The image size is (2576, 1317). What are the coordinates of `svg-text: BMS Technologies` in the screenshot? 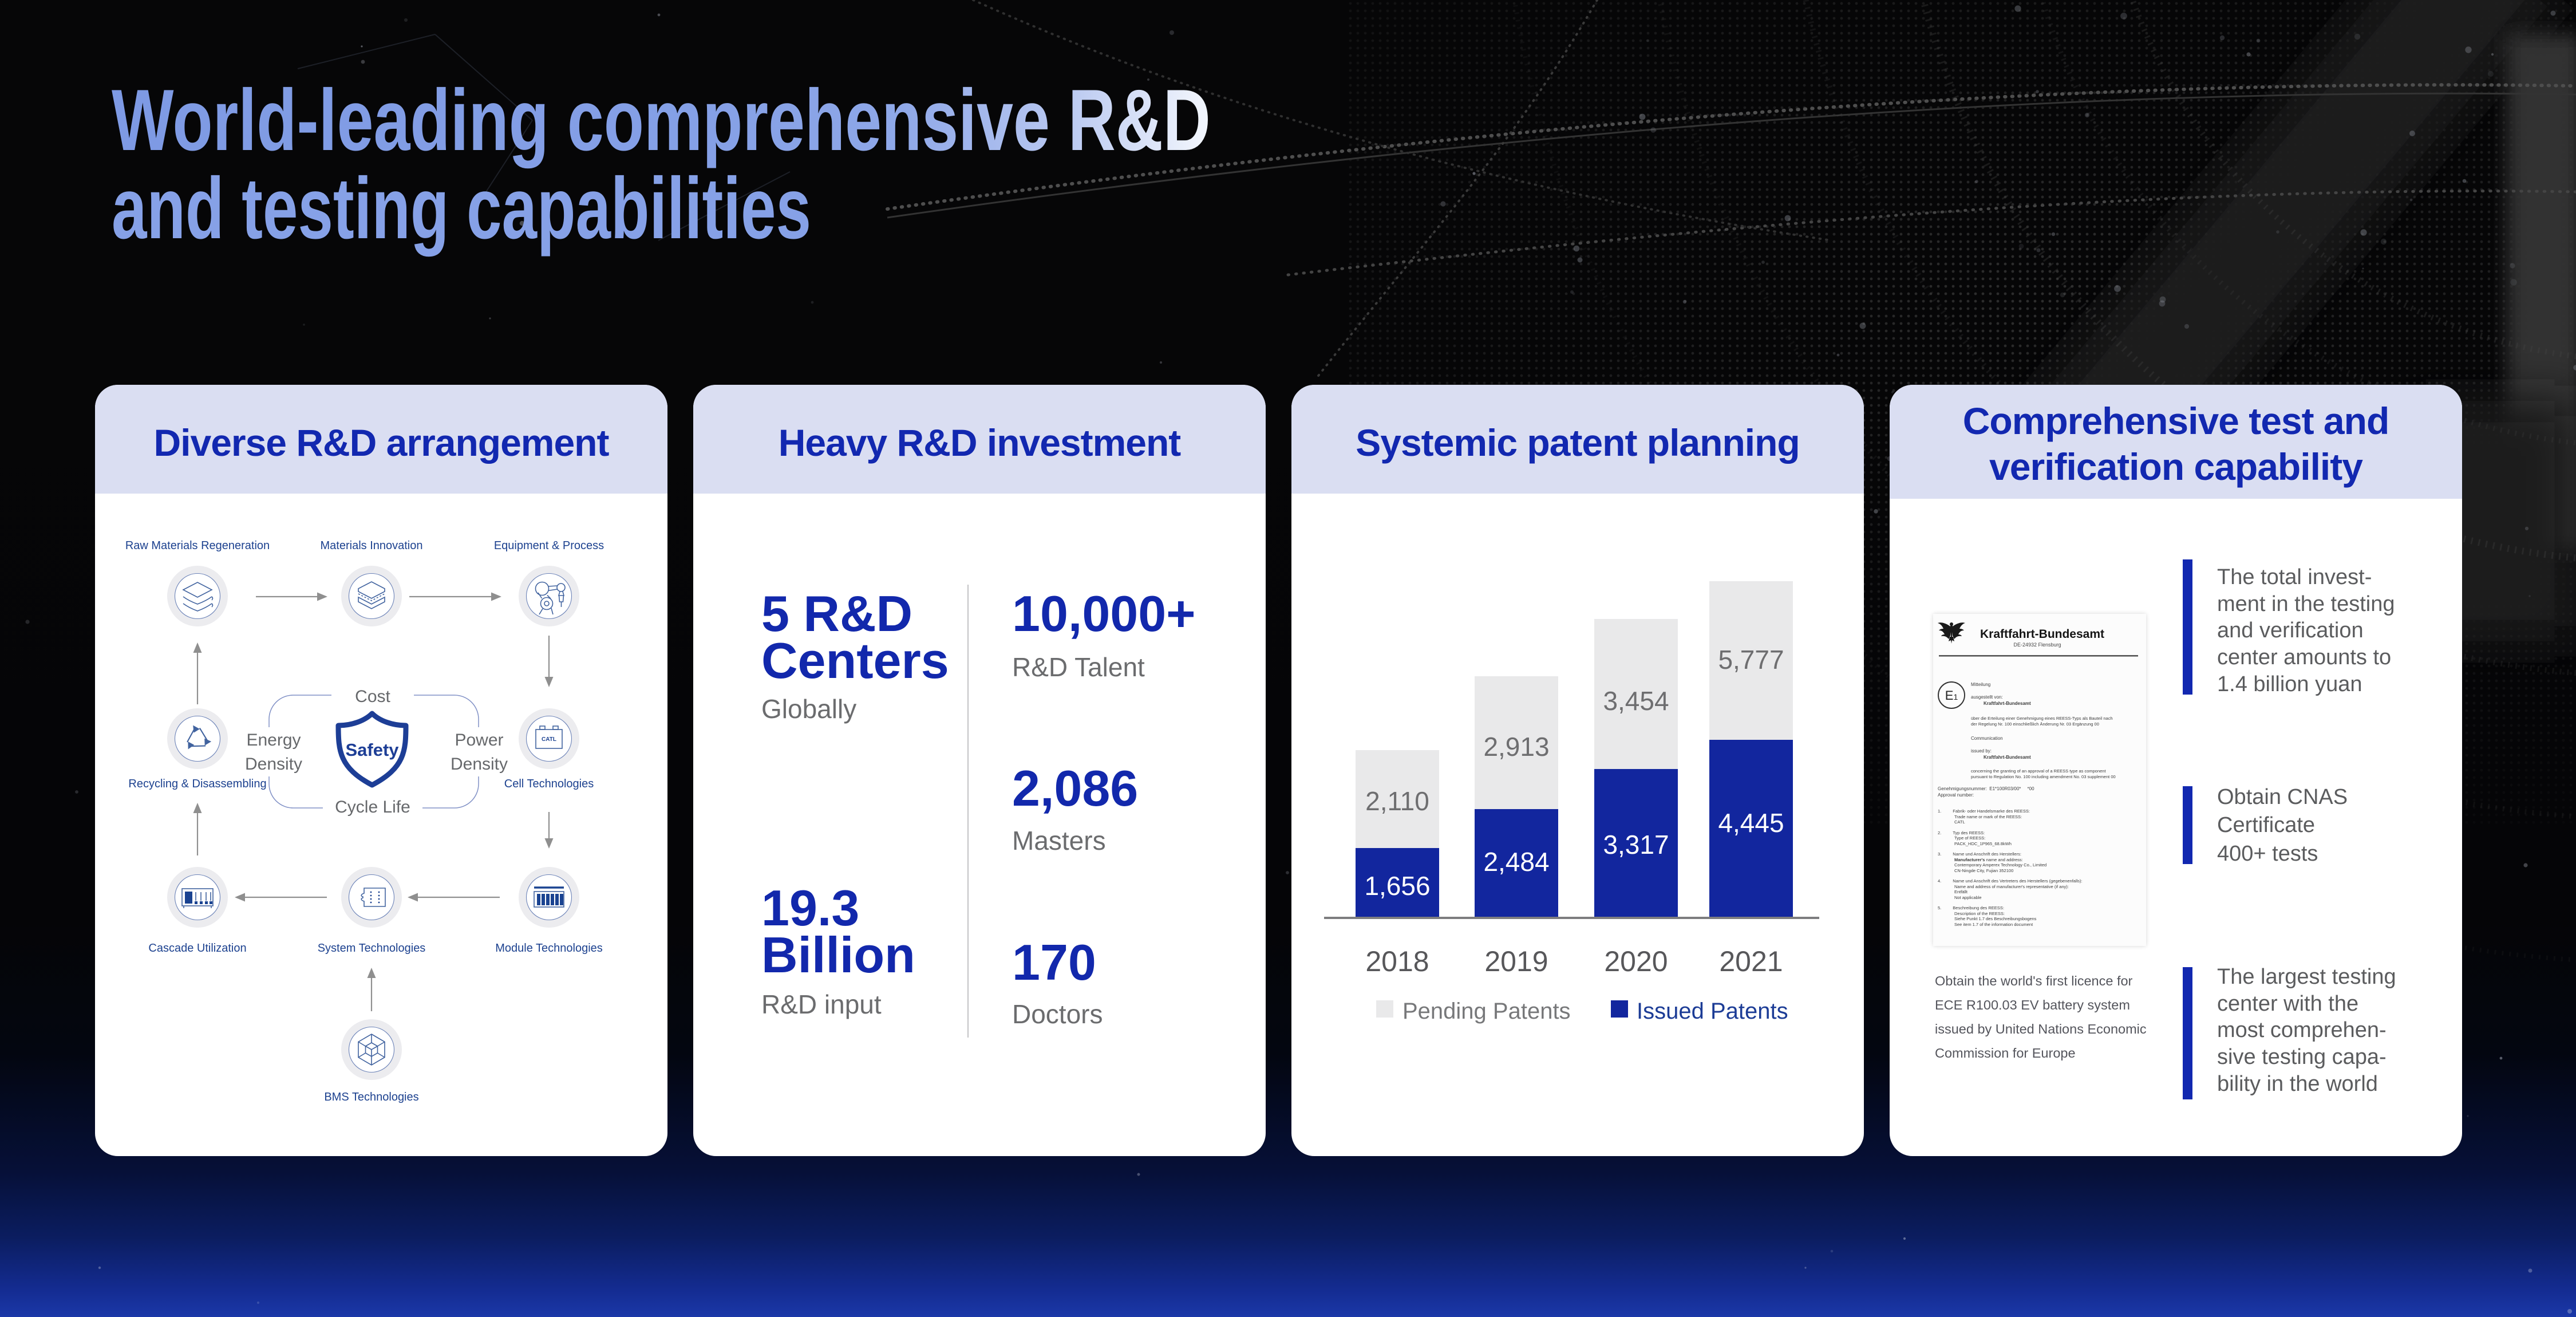 It's located at (371, 1097).